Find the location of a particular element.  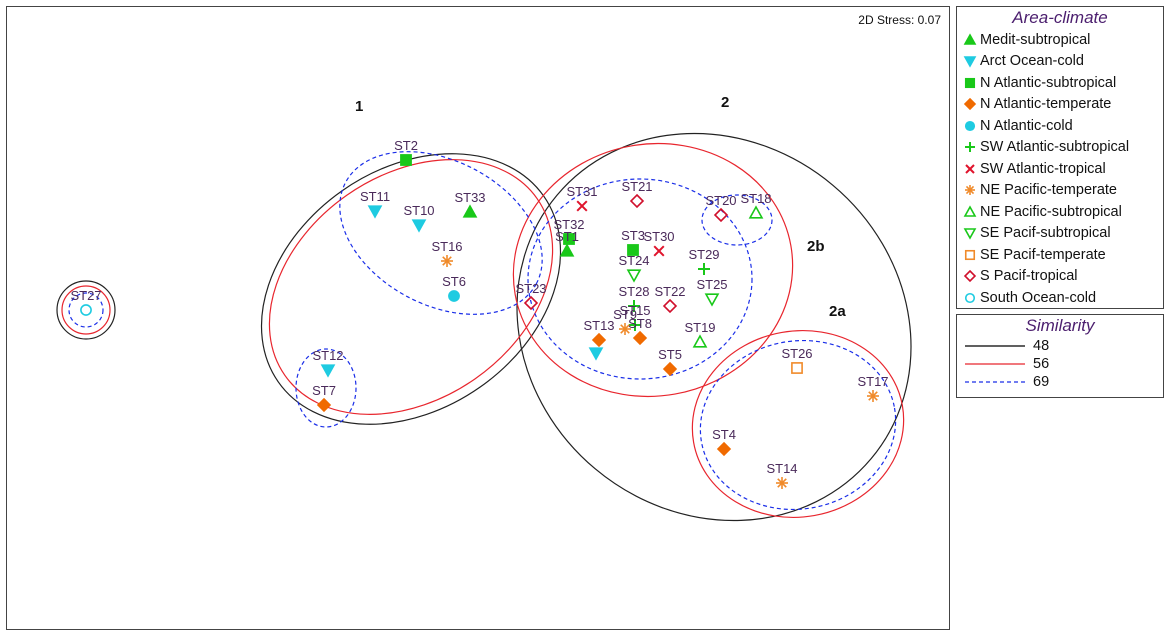

legend-item: S Pacif-tropical is located at coordinates (1060, 277).